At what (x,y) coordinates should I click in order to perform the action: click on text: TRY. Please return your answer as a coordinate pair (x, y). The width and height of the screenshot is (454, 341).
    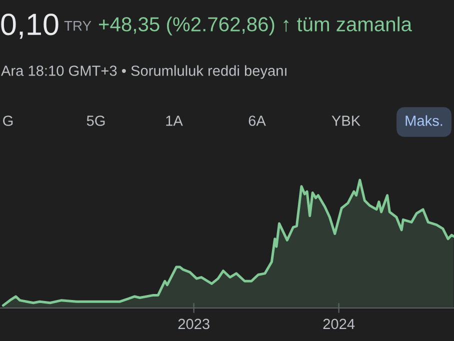
    Looking at the image, I should click on (78, 26).